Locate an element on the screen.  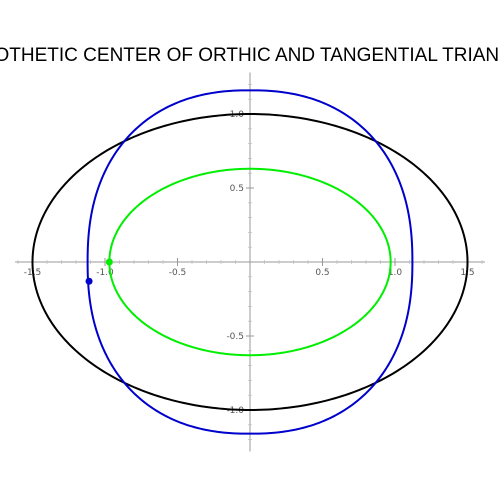
x-tick-label: 0.5 is located at coordinates (322, 273).